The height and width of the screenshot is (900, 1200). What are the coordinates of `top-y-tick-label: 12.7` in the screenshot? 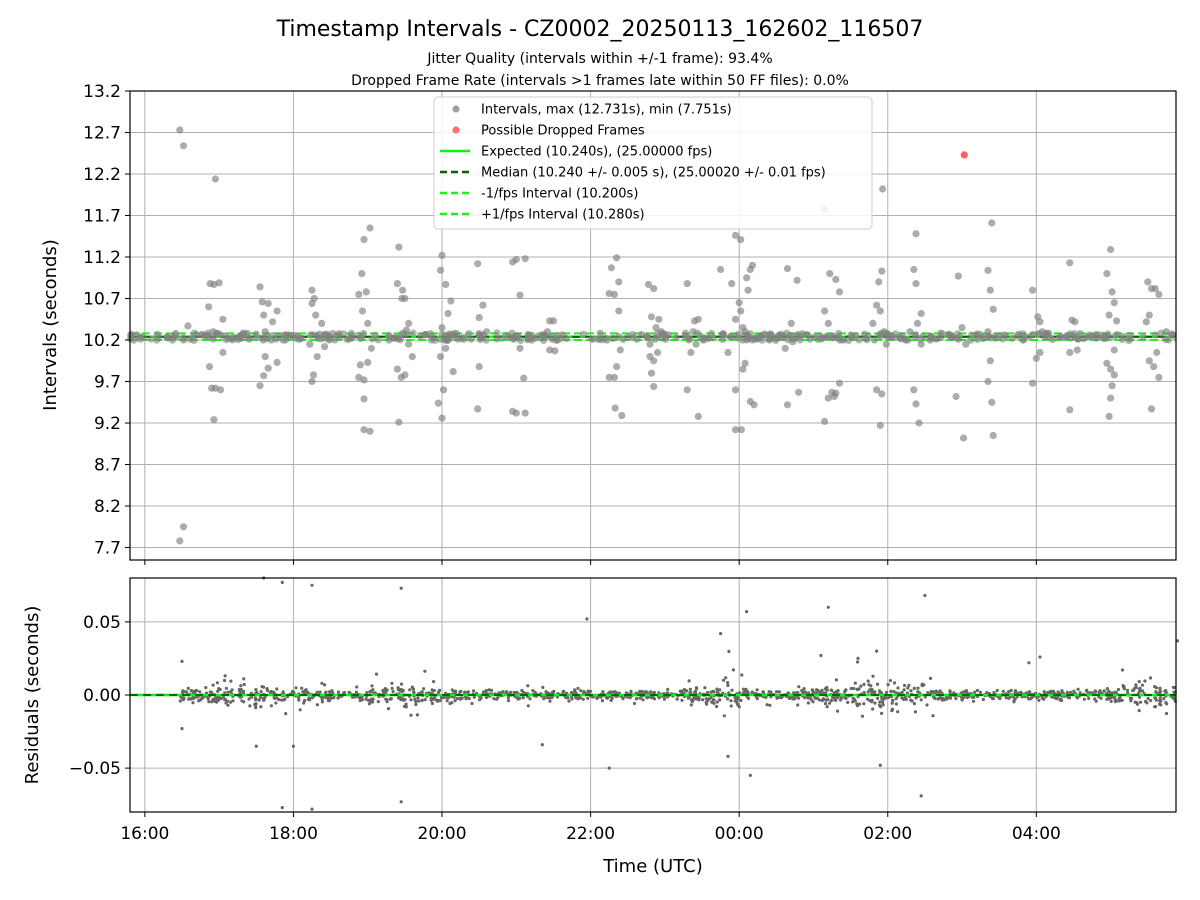 It's located at (102, 134).